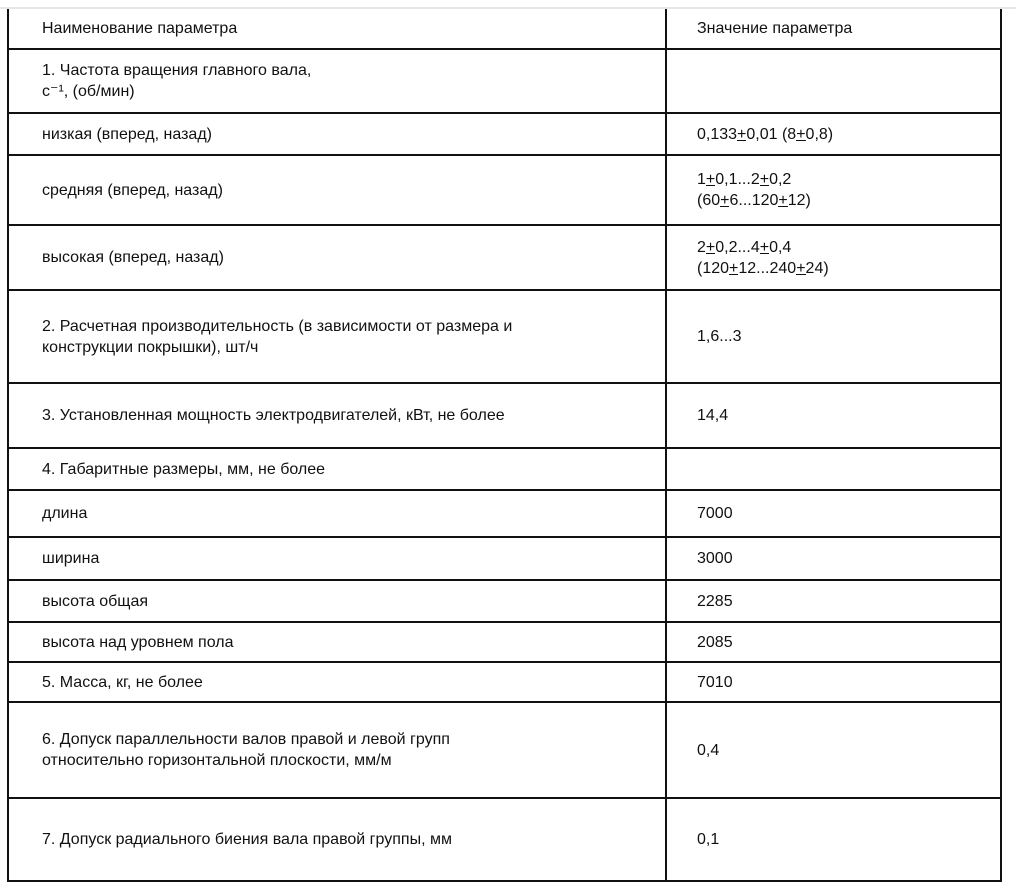  I want to click on param-name: низкая (вперед, назад), so click(337, 134).